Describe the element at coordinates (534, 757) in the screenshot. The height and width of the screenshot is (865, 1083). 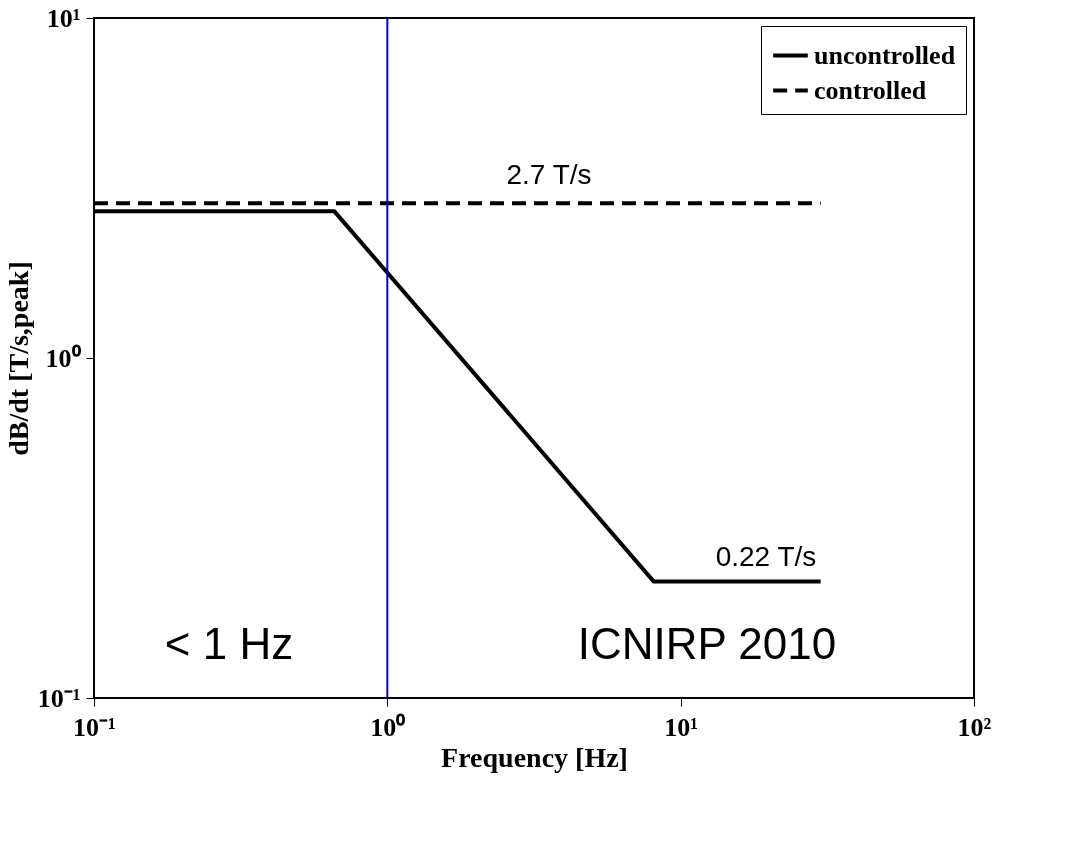
I see `x-axis-title: Frequency [Hz]` at that location.